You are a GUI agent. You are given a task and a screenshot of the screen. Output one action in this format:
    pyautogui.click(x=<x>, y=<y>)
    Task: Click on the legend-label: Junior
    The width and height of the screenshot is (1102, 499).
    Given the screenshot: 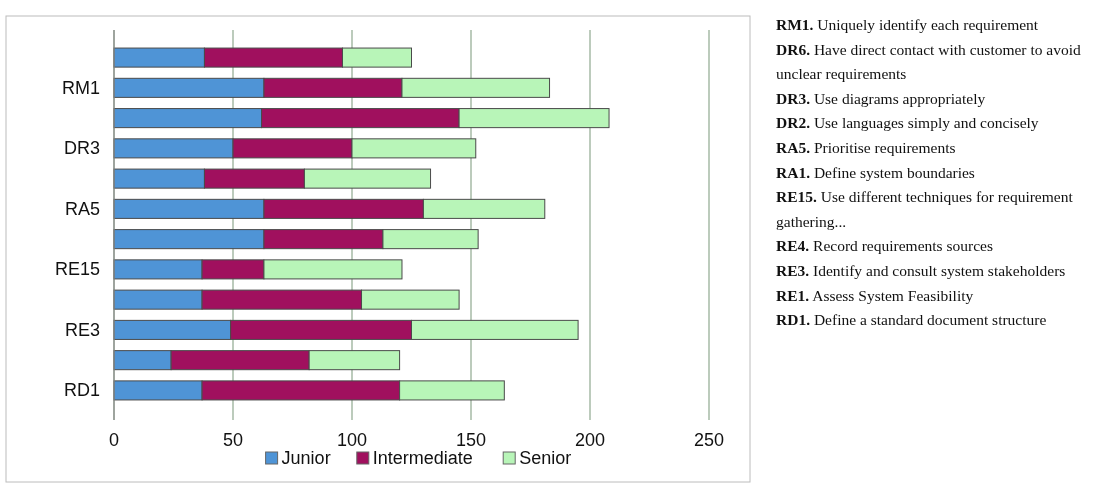 What is the action you would take?
    pyautogui.click(x=306, y=458)
    